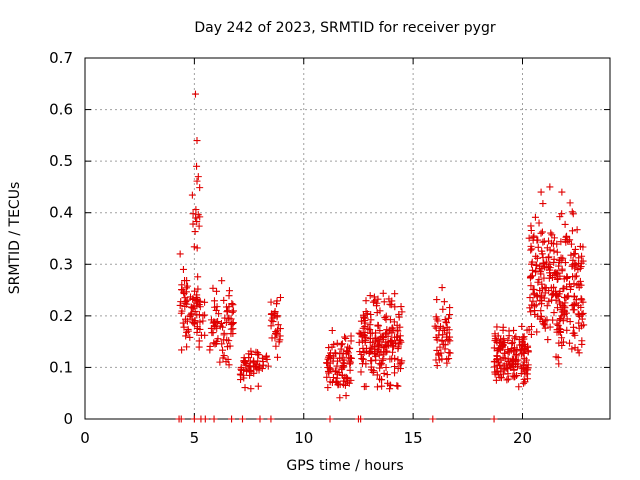 The image size is (640, 480). Describe the element at coordinates (85, 438) in the screenshot. I see `x-tick-label: 0` at that location.